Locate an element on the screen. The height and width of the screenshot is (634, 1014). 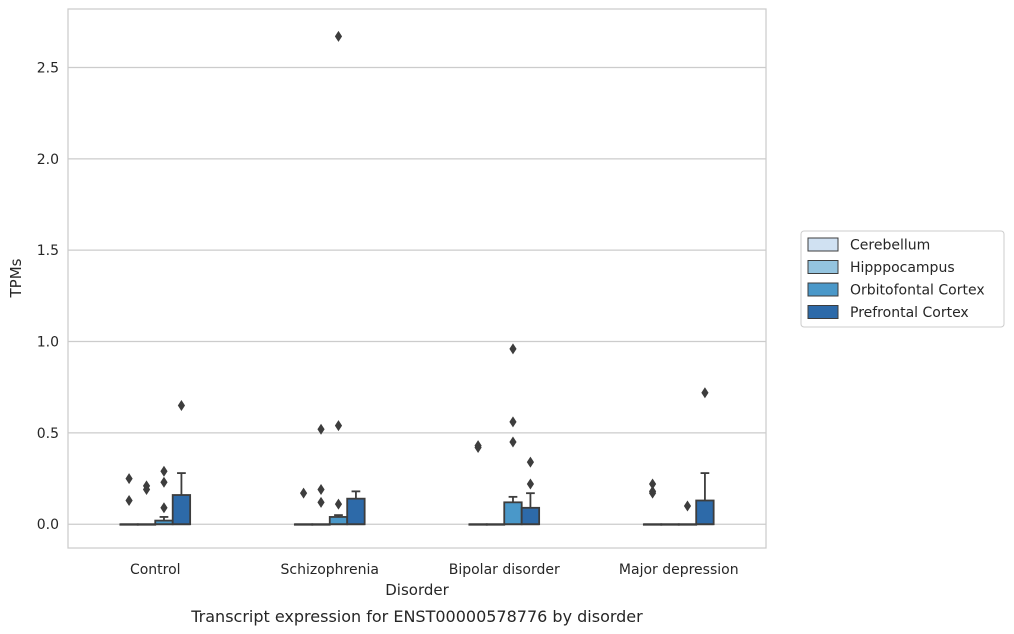
x-tick-label: Schizophrenia is located at coordinates (330, 570).